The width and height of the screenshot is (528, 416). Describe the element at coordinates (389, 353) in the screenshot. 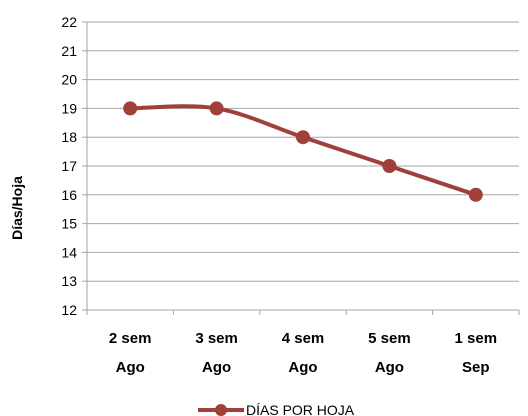

I see `x-tick-label-3: 5 sem Ago` at that location.